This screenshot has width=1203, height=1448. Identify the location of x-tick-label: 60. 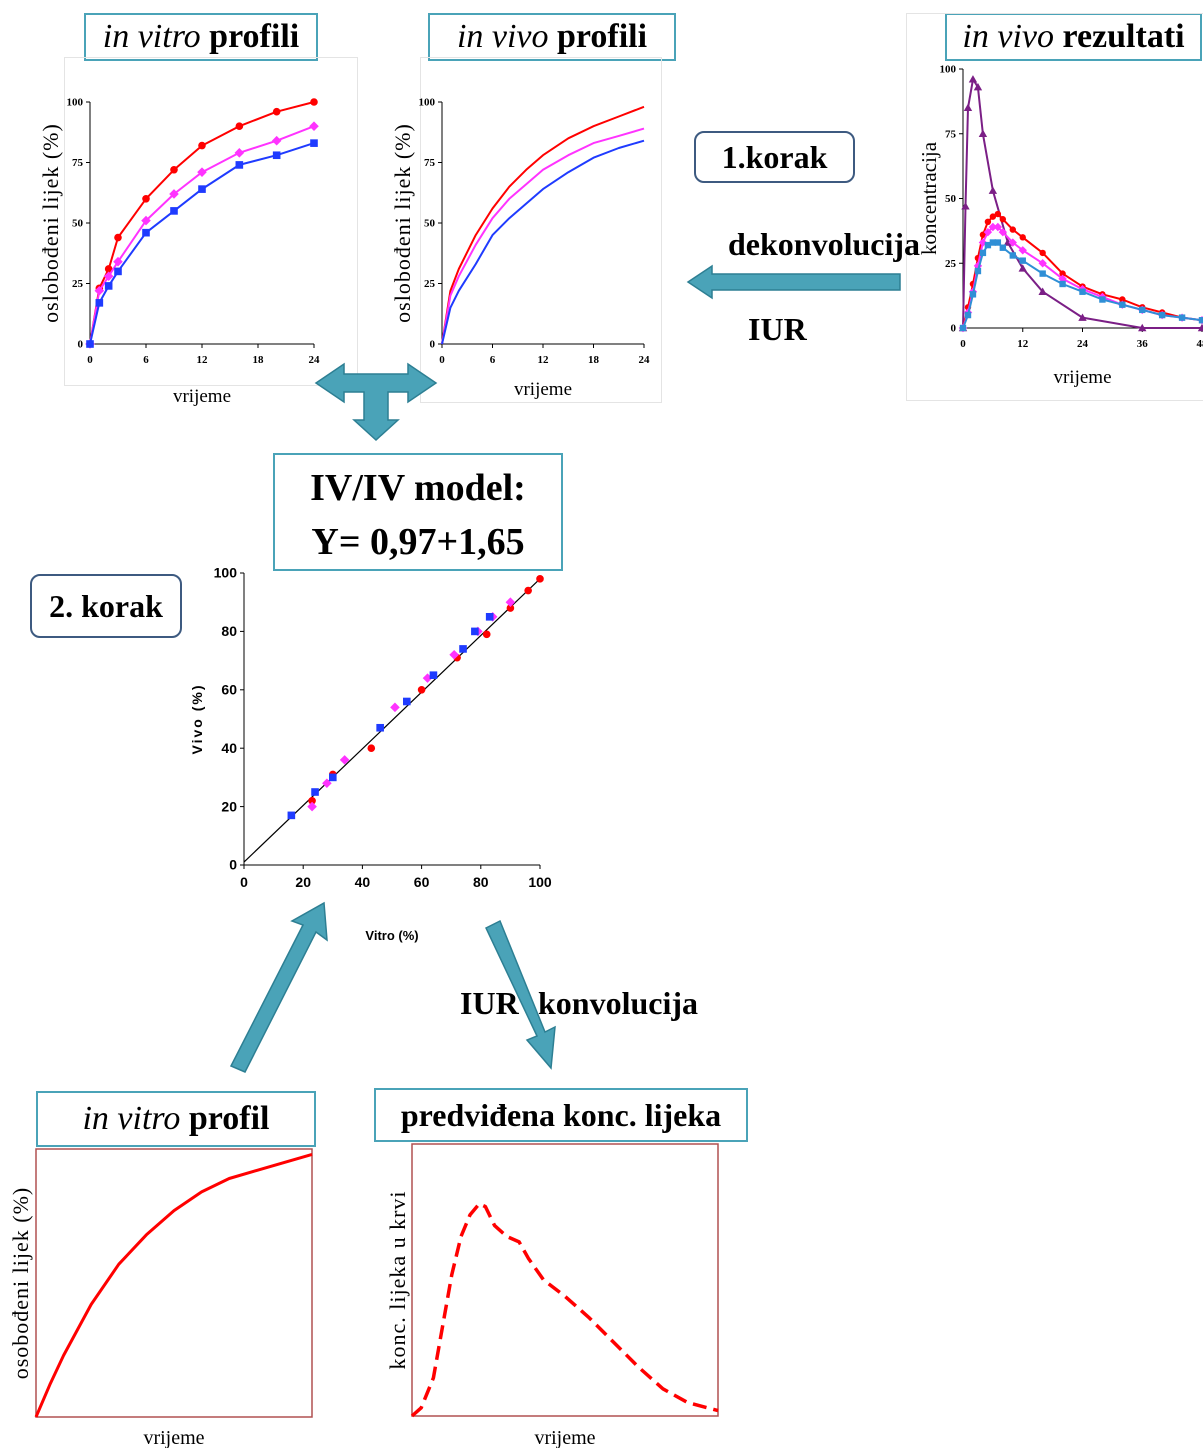
(422, 882).